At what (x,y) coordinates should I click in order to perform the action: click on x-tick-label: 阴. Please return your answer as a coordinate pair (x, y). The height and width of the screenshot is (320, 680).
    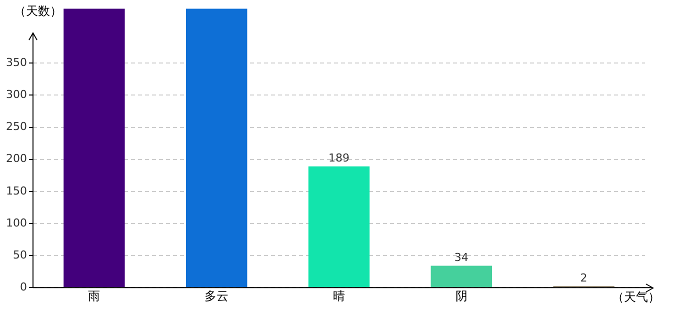
    Looking at the image, I should click on (461, 295).